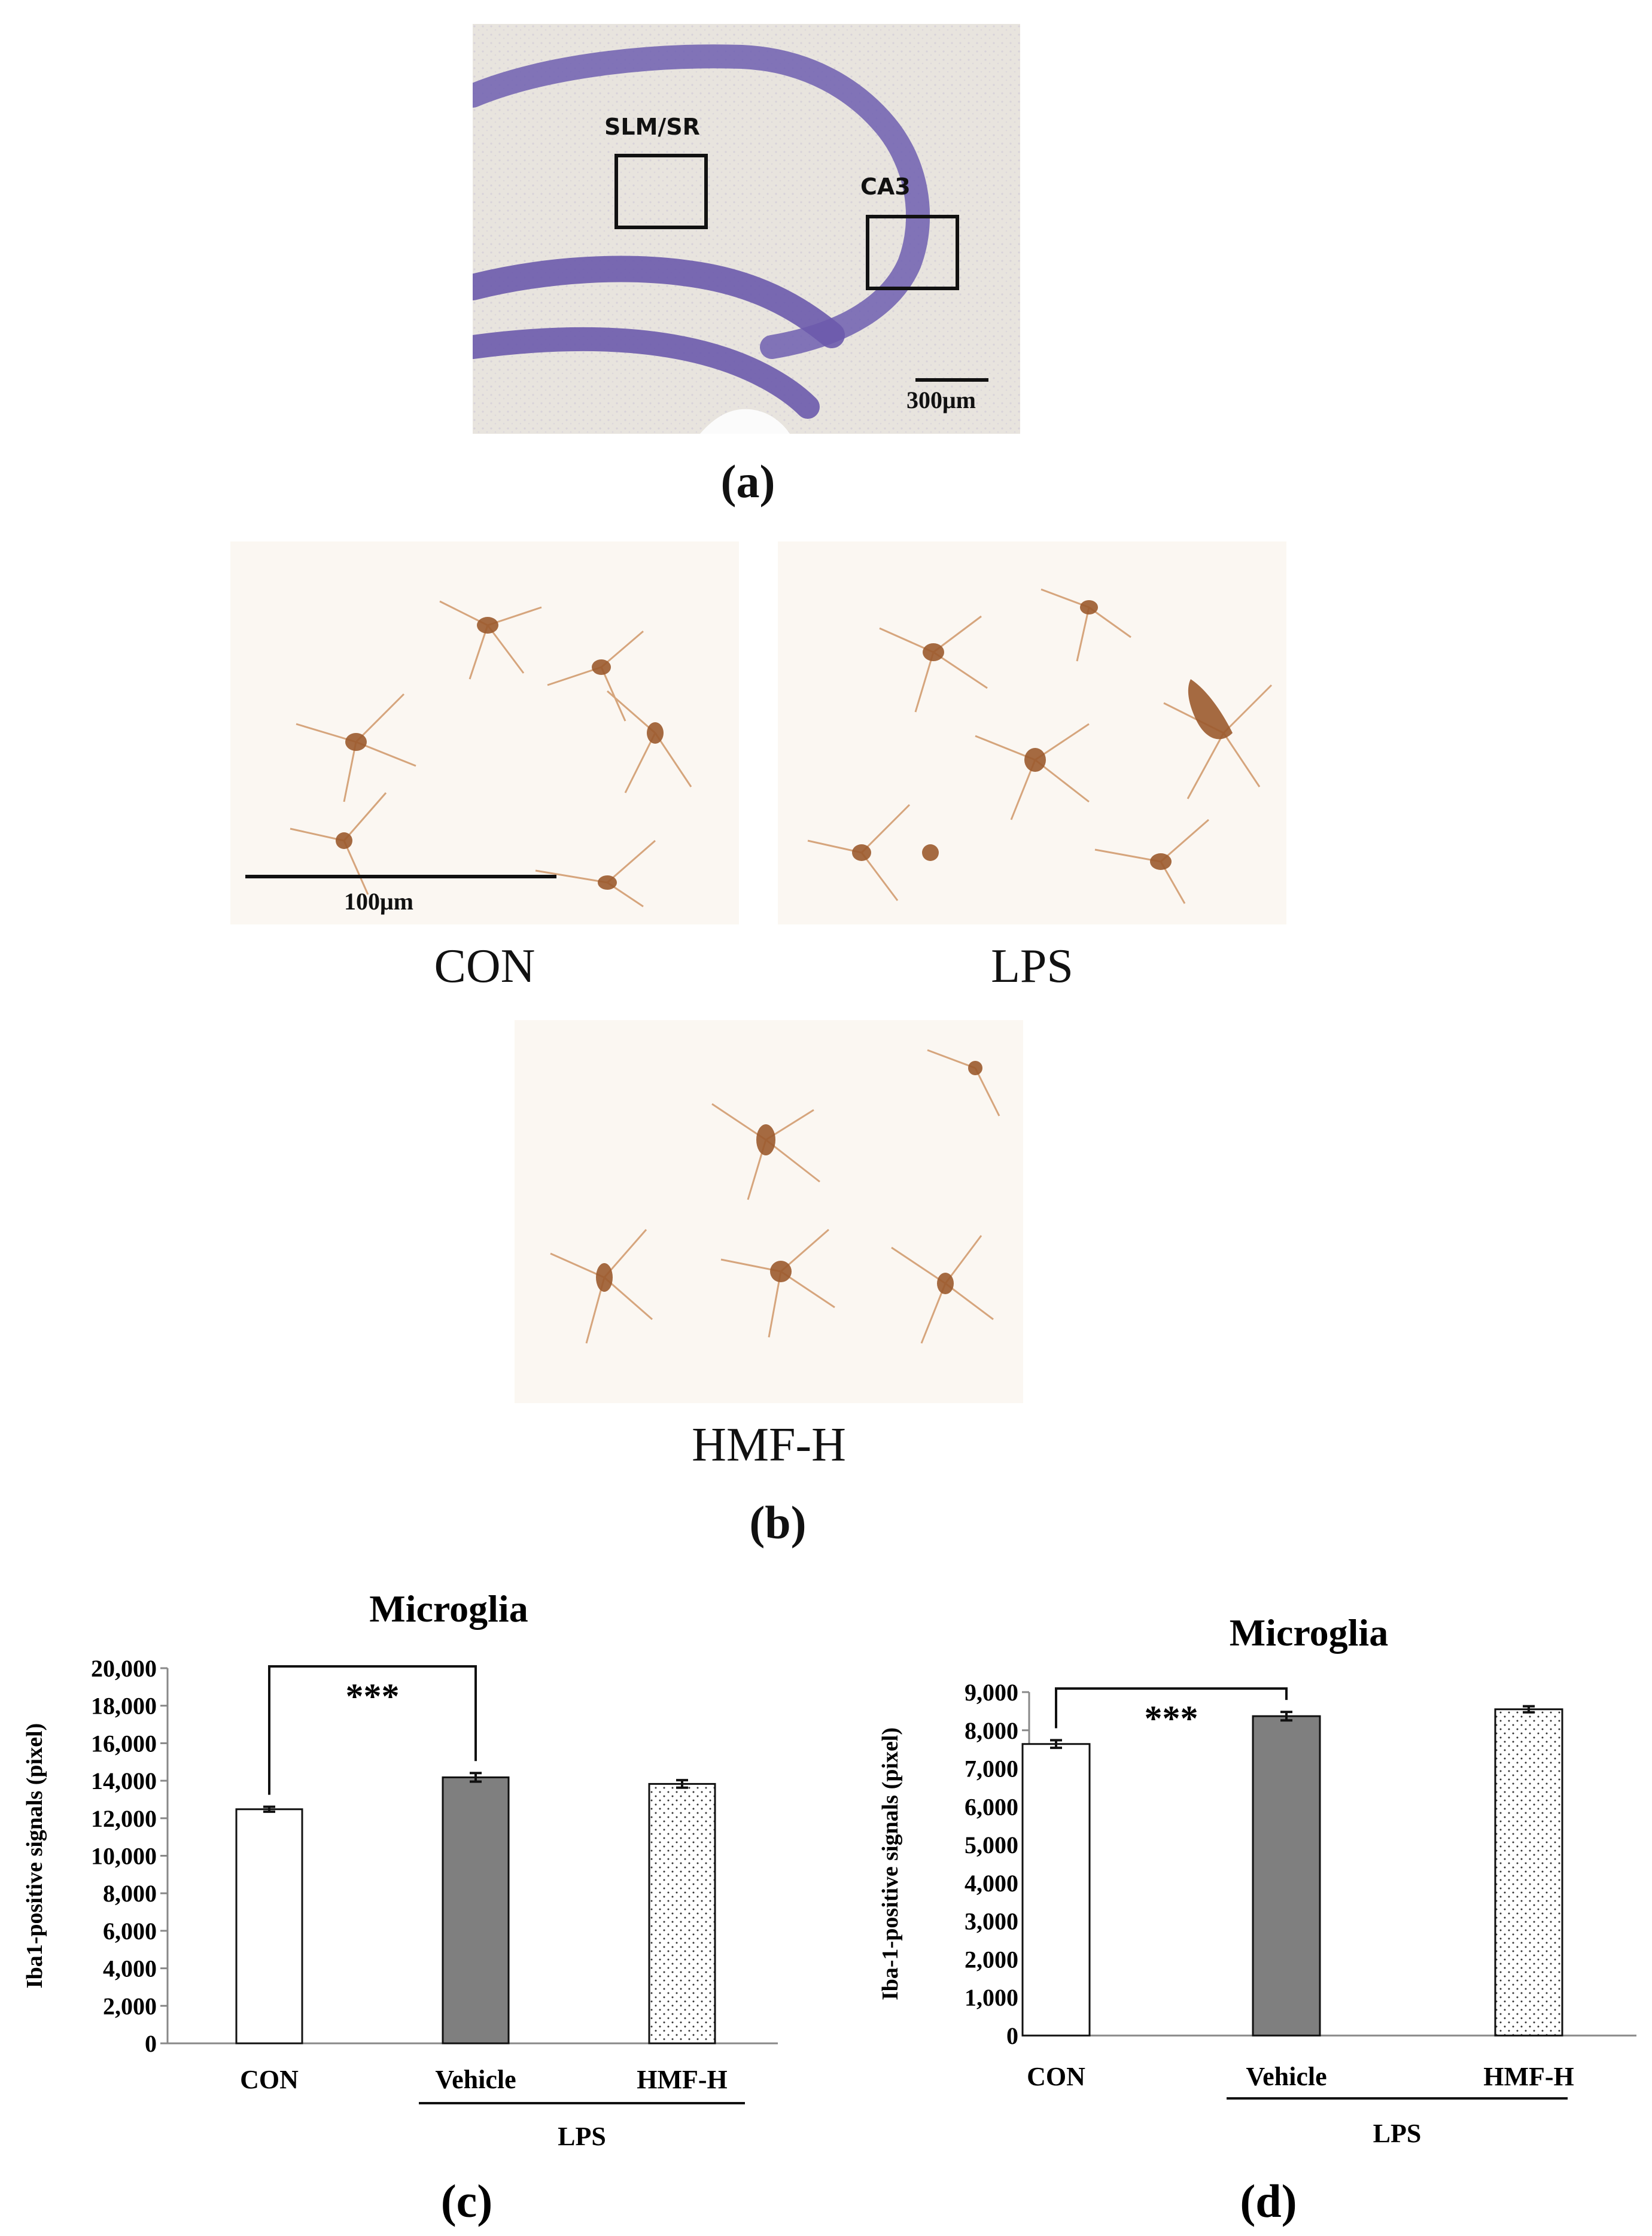 The height and width of the screenshot is (2236, 1652). What do you see at coordinates (778, 1522) in the screenshot?
I see `panel-label-b: (b)` at bounding box center [778, 1522].